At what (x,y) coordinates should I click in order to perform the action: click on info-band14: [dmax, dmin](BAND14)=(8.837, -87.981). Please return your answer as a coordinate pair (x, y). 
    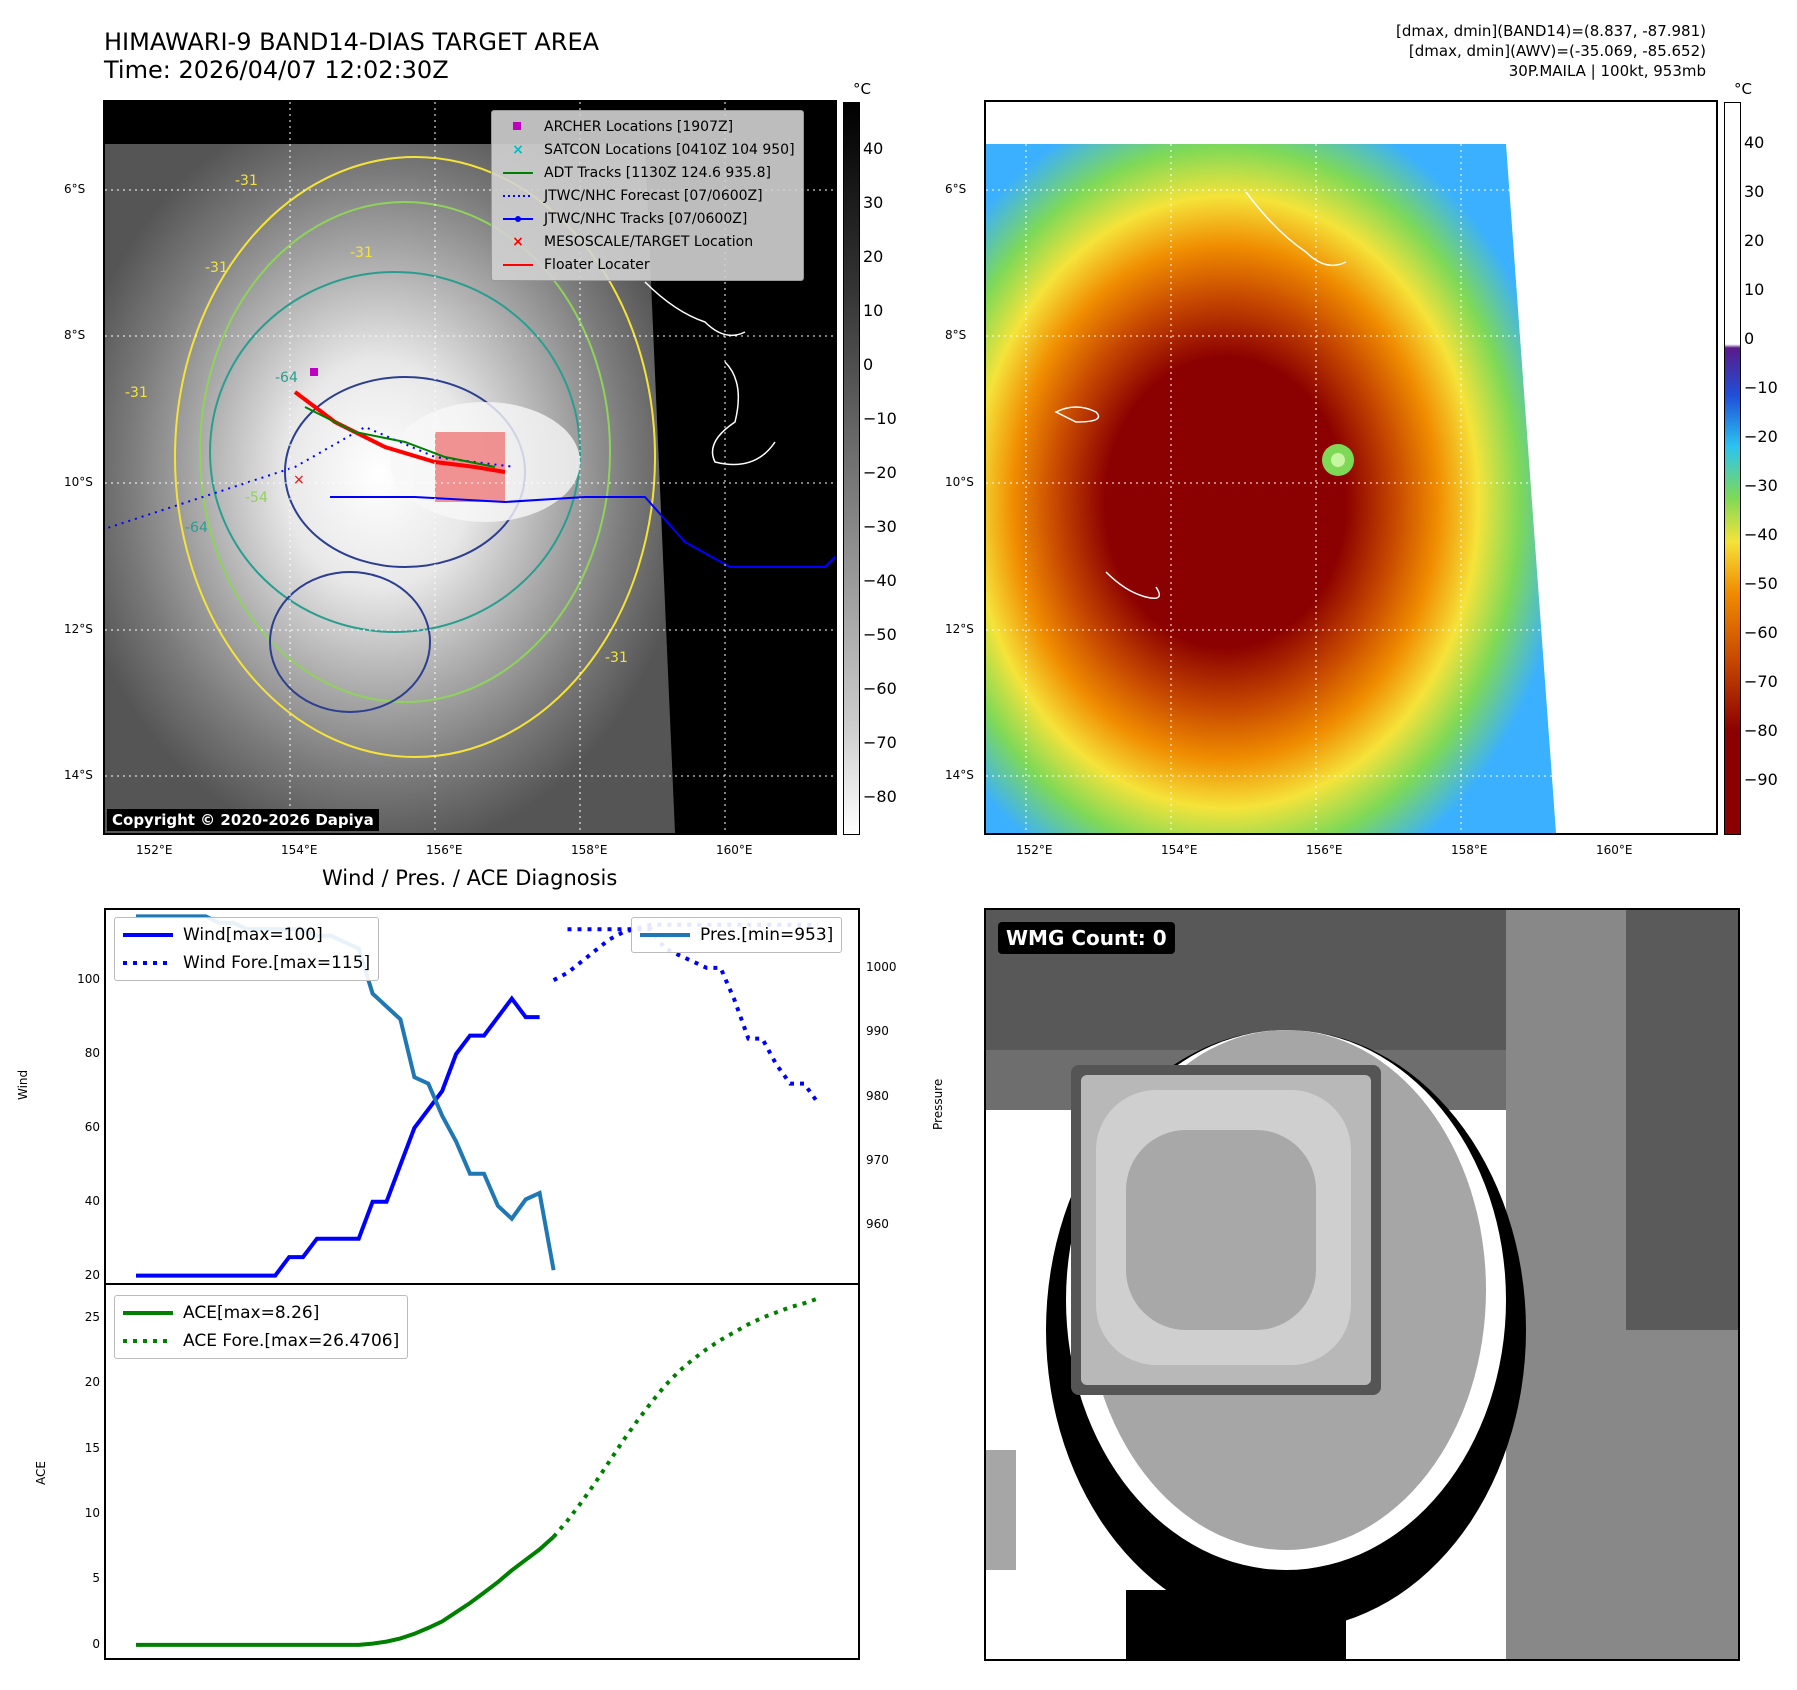
    Looking at the image, I should click on (1550, 31).